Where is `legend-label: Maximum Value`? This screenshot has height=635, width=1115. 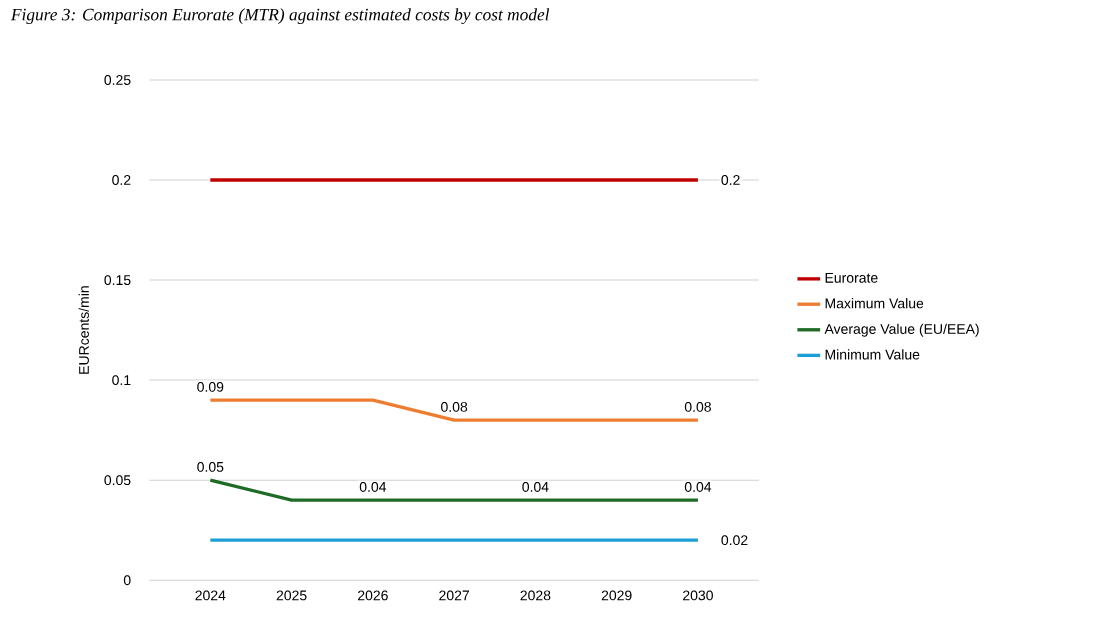 legend-label: Maximum Value is located at coordinates (874, 303).